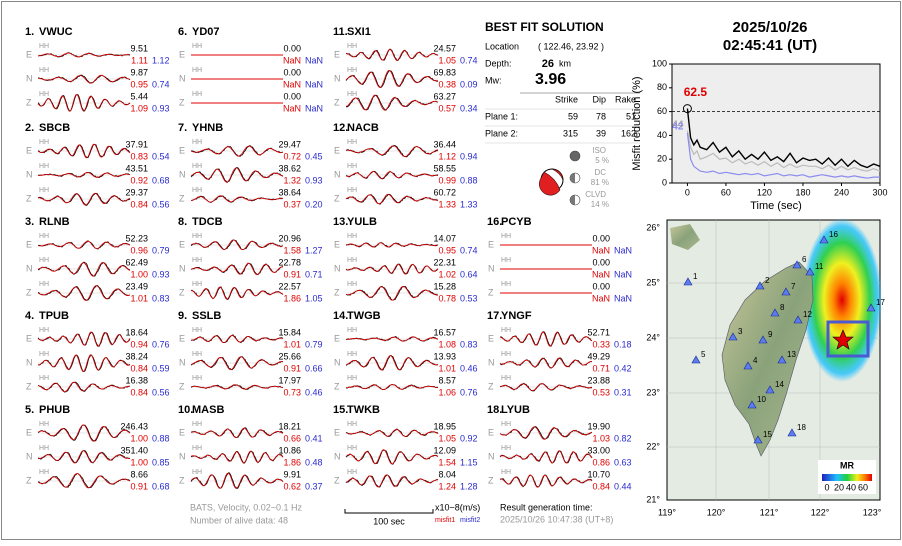  What do you see at coordinates (659, 63) in the screenshot?
I see `y-tick-label: 100` at bounding box center [659, 63].